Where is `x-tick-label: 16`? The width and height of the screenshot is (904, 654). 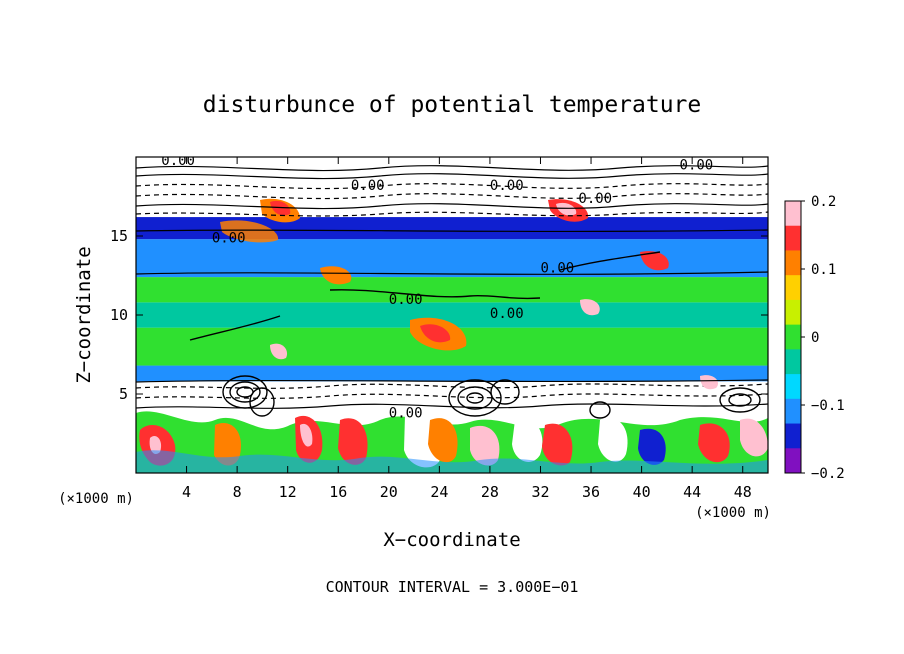 x-tick-label: 16 is located at coordinates (338, 492).